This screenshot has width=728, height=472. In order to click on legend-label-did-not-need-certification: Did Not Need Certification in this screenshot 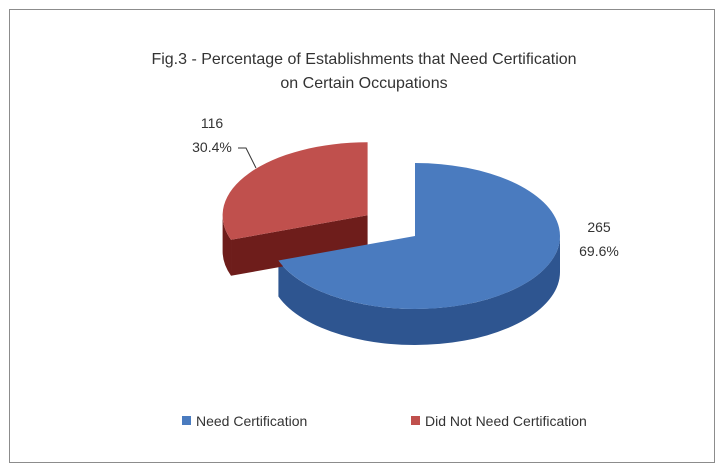, I will do `click(506, 421)`.